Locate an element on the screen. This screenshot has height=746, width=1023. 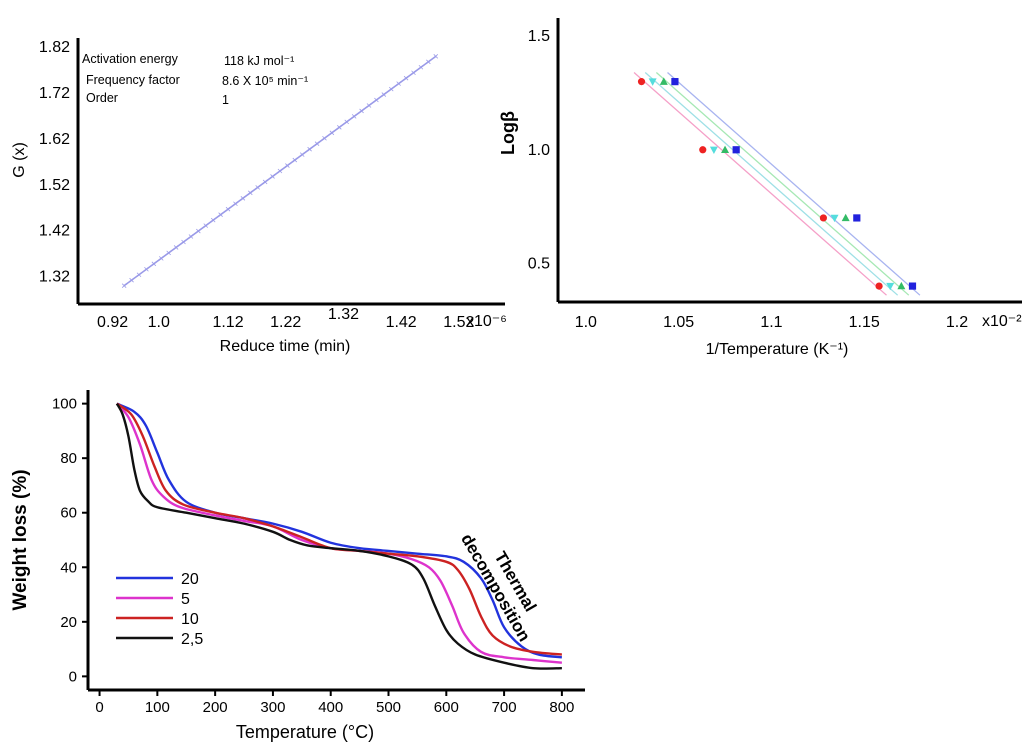
weight-loss-x-tick-label: 700 is located at coordinates (504, 707).